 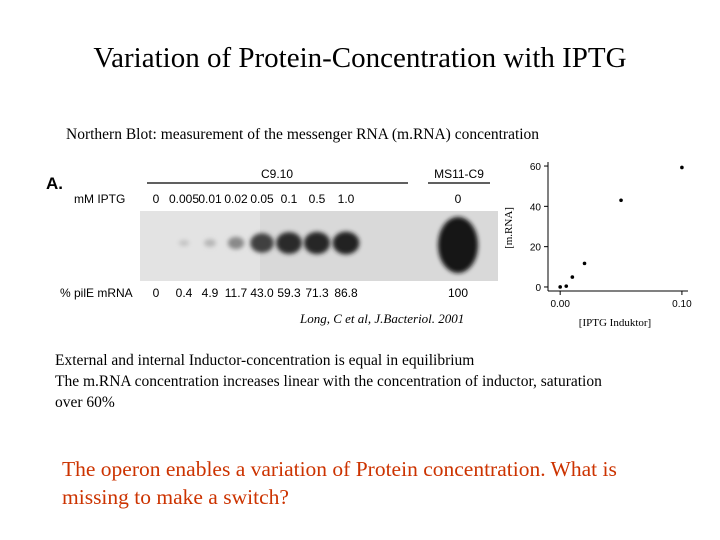 What do you see at coordinates (536, 167) in the screenshot?
I see `y-tick-label: 60` at bounding box center [536, 167].